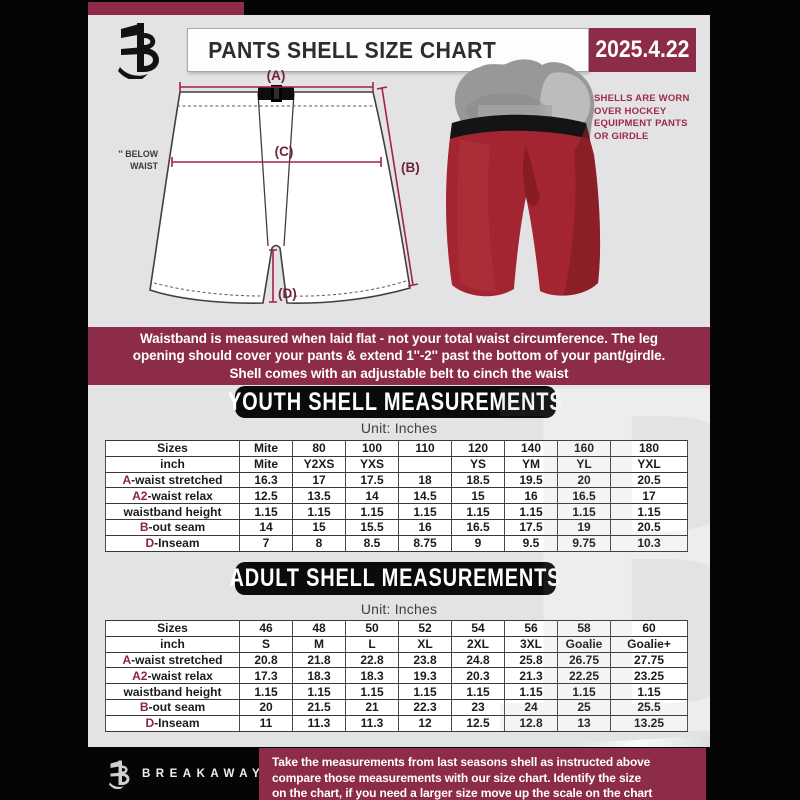 The height and width of the screenshot is (800, 800). What do you see at coordinates (266, 543) in the screenshot?
I see `measurement-cell: 7` at bounding box center [266, 543].